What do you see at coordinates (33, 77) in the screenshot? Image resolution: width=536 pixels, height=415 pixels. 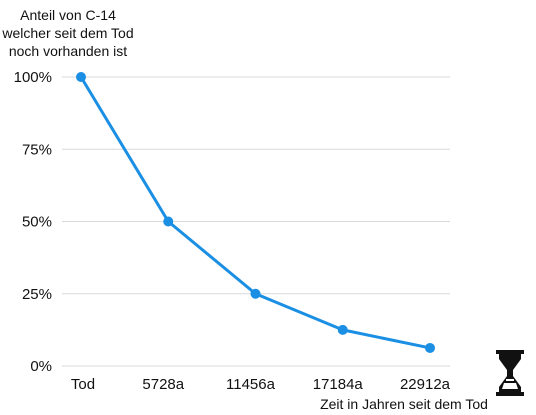 I see `y-tick-label: 100%` at bounding box center [33, 77].